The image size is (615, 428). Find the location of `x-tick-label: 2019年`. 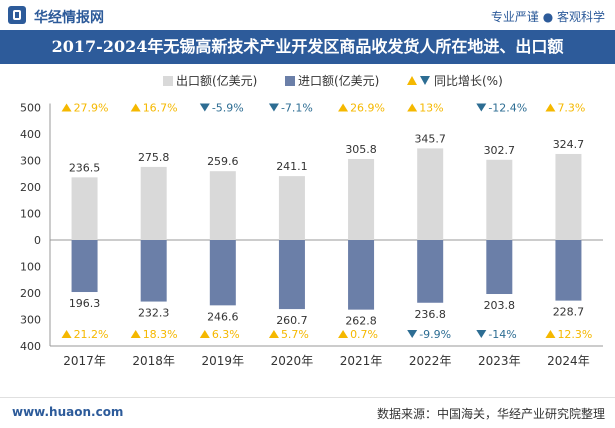

x-tick-label: 2019年 is located at coordinates (223, 361).